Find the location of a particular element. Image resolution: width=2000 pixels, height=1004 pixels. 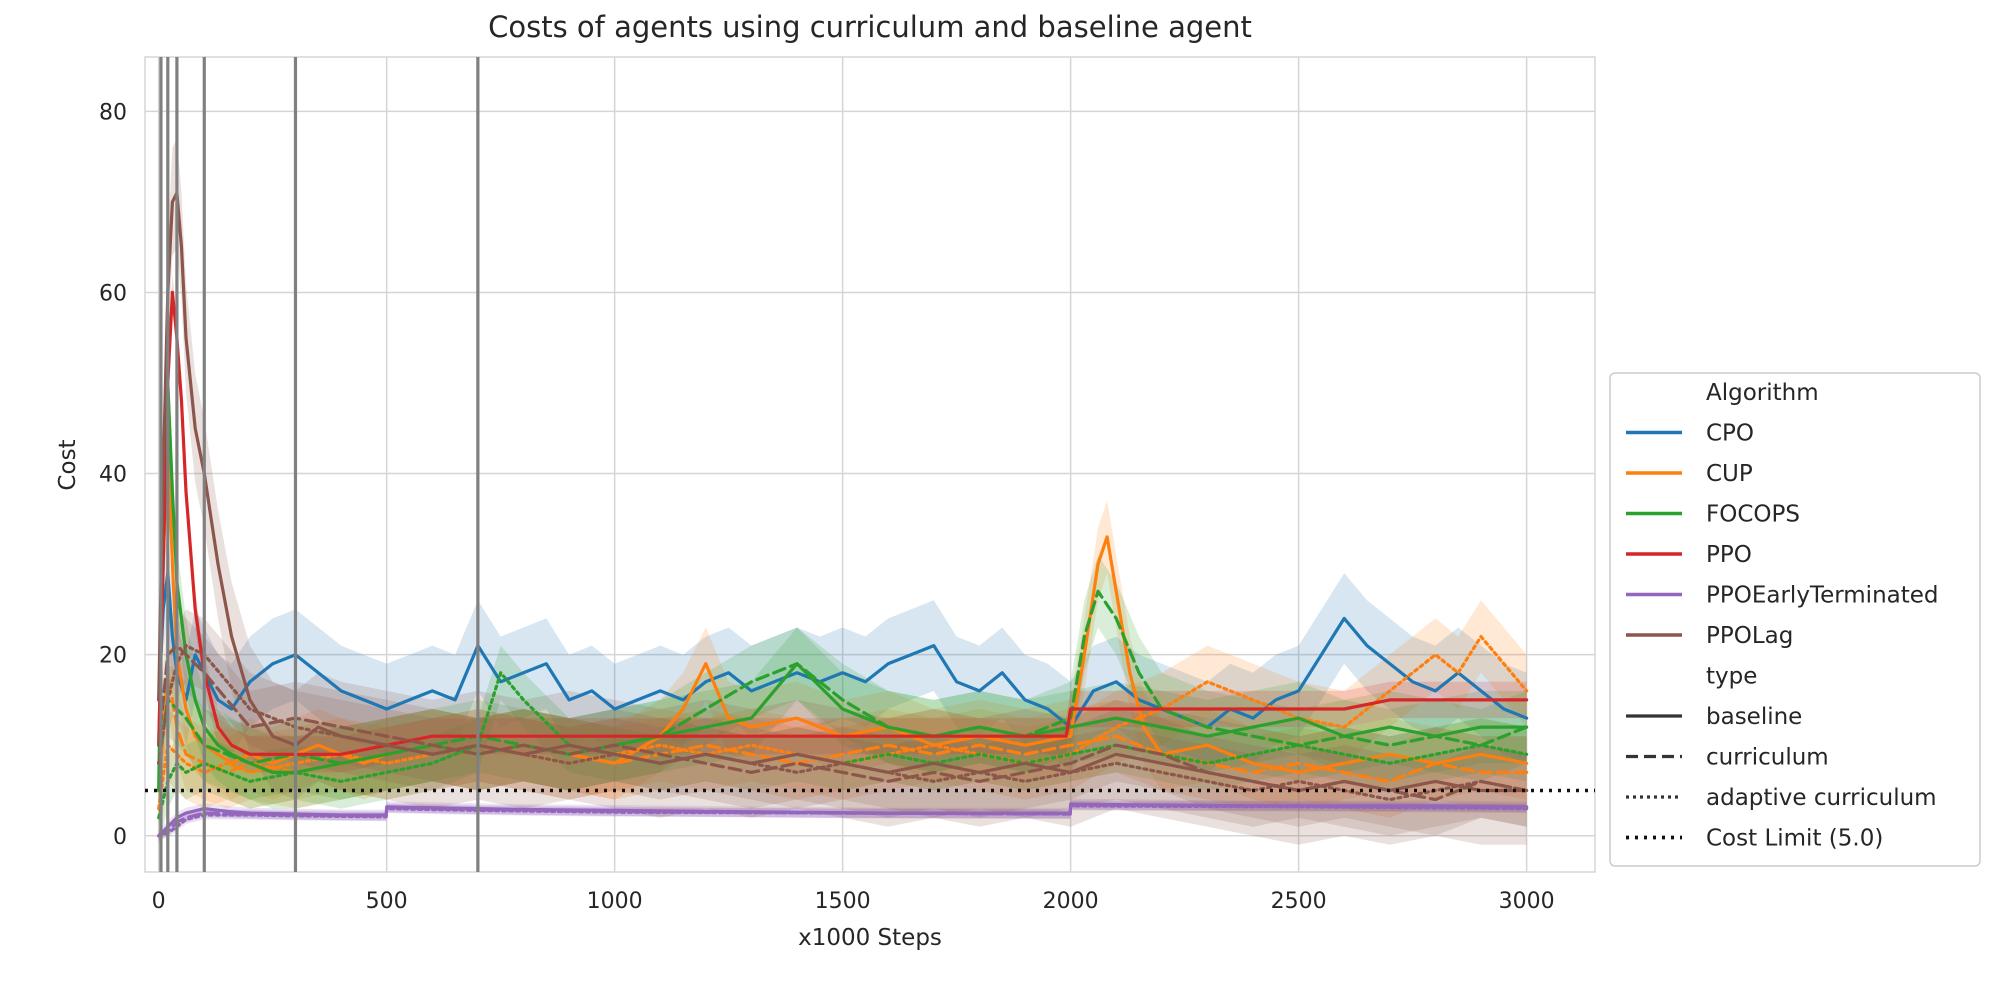

legend-label-cost-limit-5-0-: Cost Limit (5.0) is located at coordinates (1794, 839).